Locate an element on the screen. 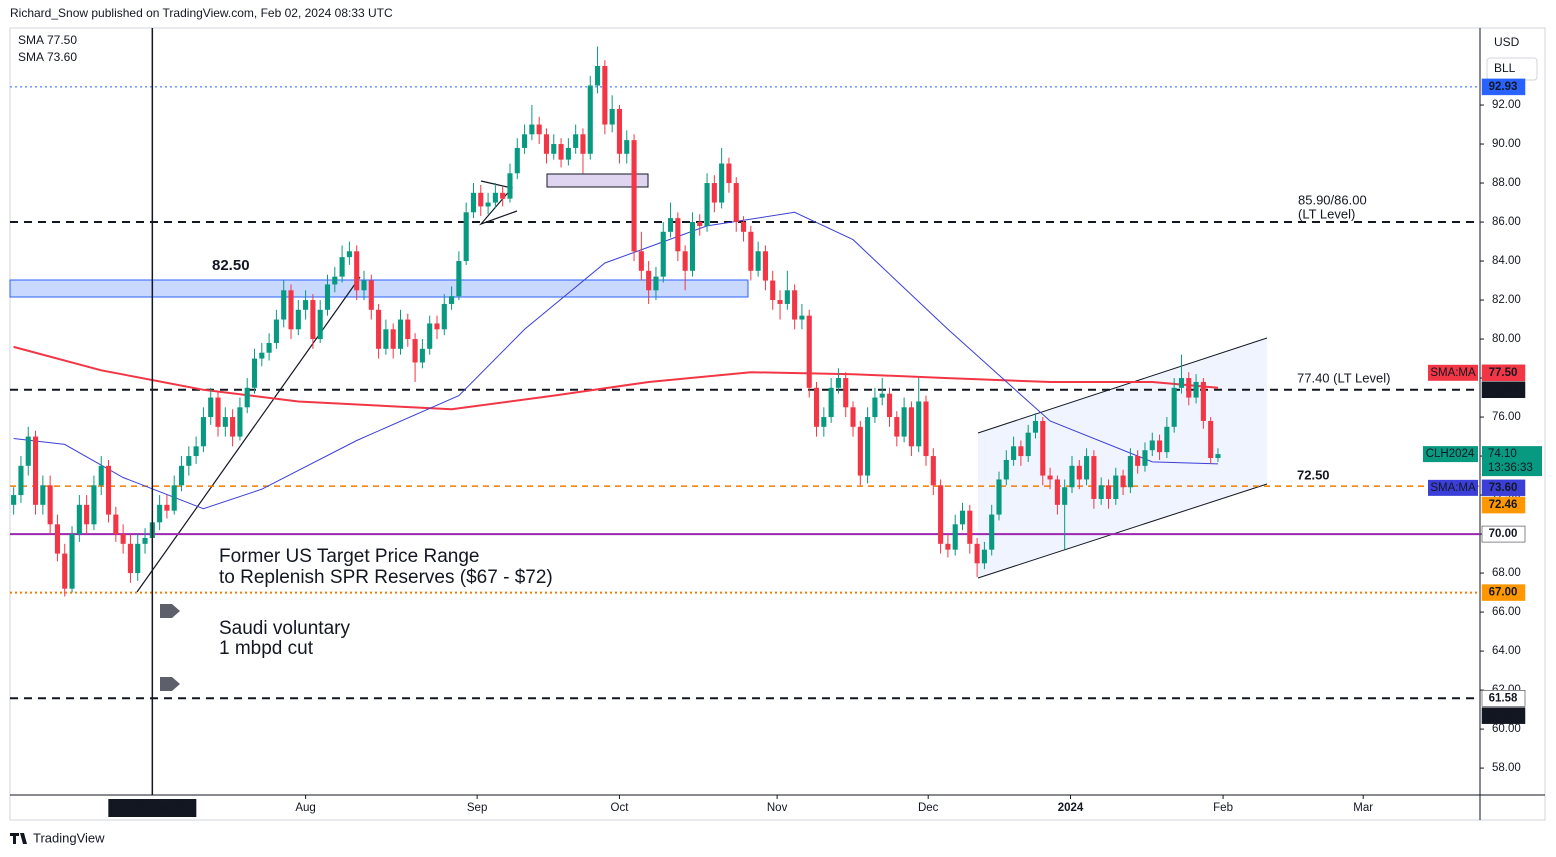 The width and height of the screenshot is (1556, 857). annotation: to Replenish SPR Reserves ($67 - $72) is located at coordinates (386, 577).